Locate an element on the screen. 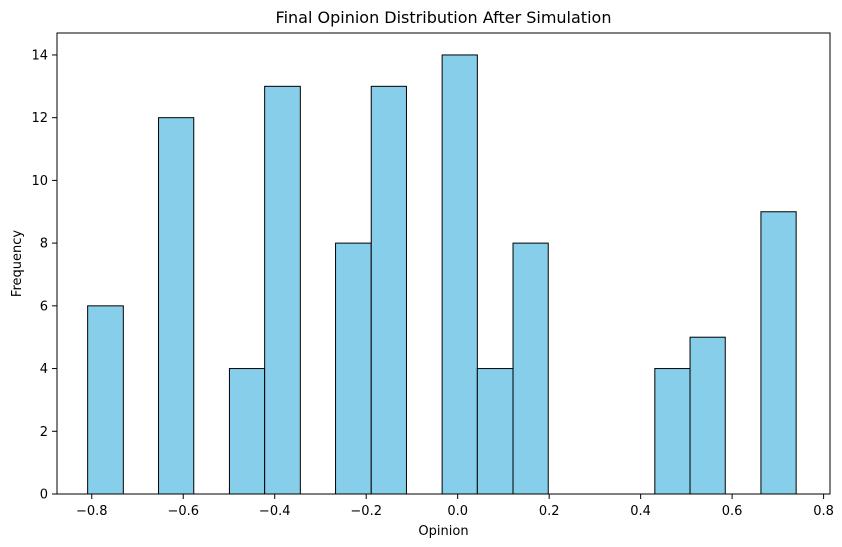 Image resolution: width=842 pixels, height=547 pixels. y-tick-label: 0 is located at coordinates (44, 495).